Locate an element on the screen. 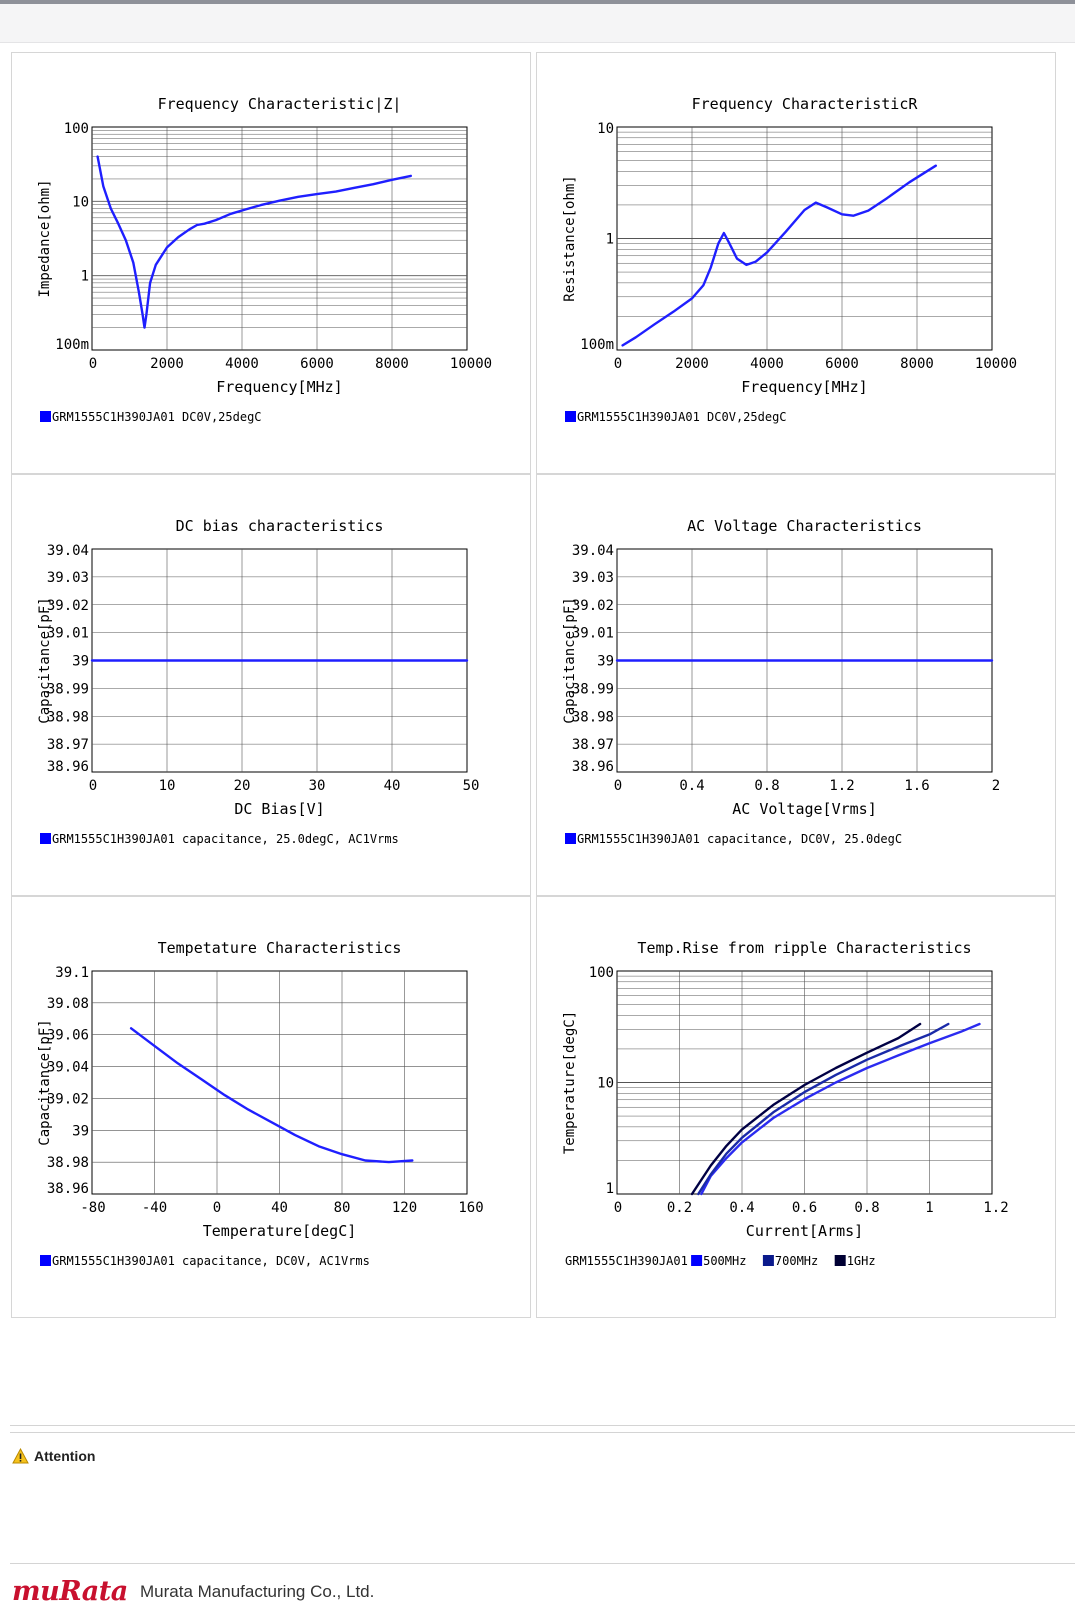 The image size is (1075, 1620). x-tick-label: 1.6 is located at coordinates (916, 786).